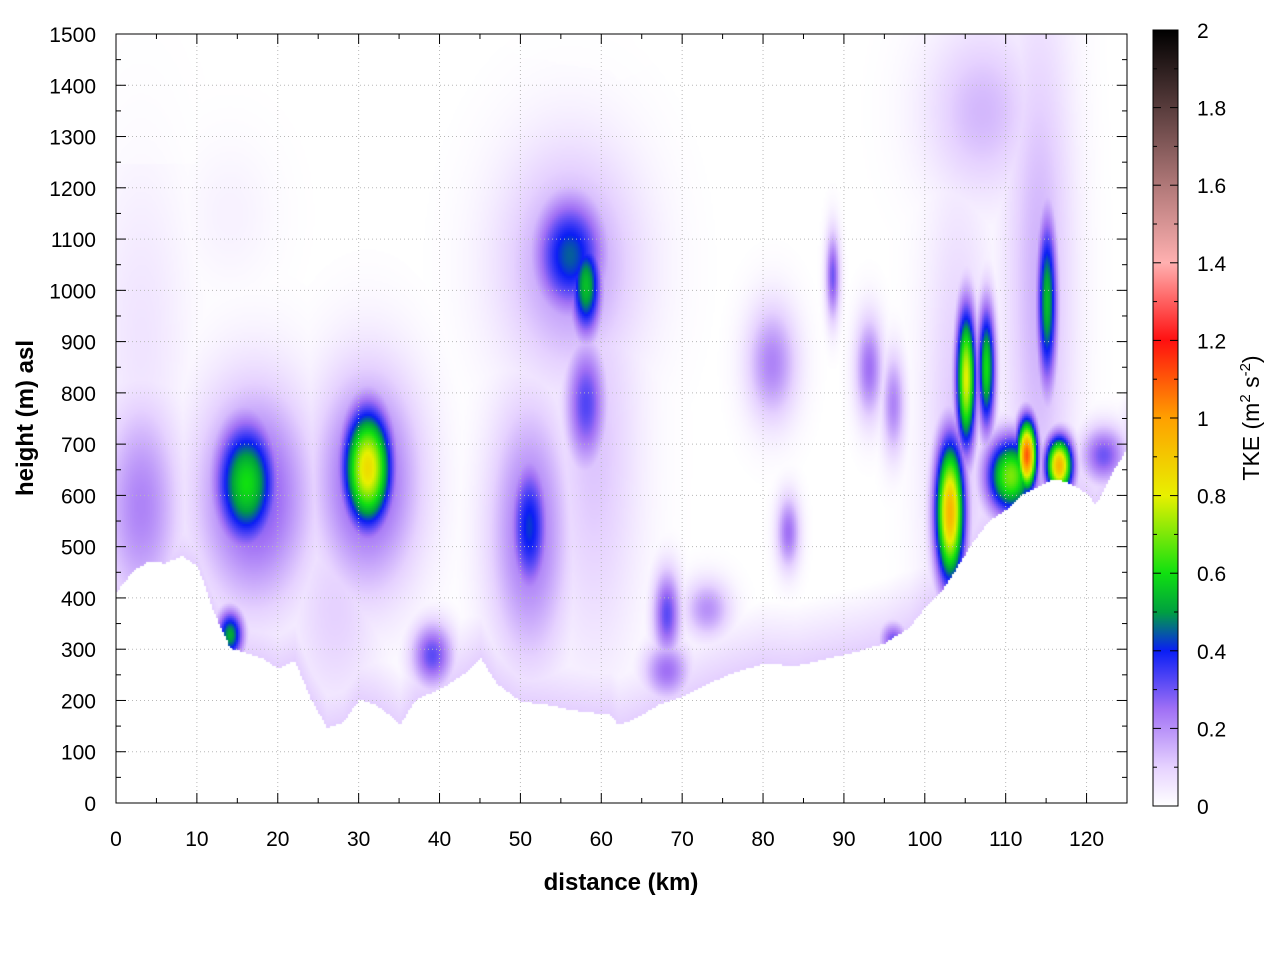 The width and height of the screenshot is (1280, 965). Describe the element at coordinates (1211, 186) in the screenshot. I see `colorbar-tick-label: 1.6` at that location.